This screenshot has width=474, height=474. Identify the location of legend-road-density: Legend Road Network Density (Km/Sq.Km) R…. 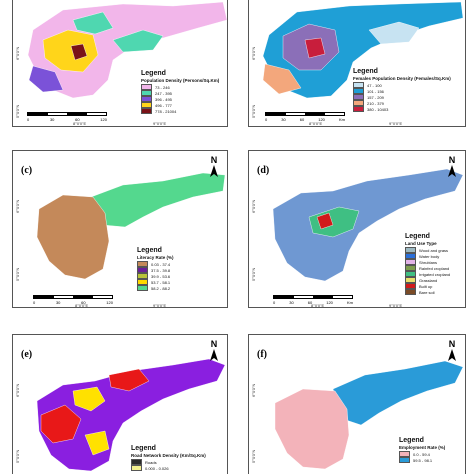
(168, 458).